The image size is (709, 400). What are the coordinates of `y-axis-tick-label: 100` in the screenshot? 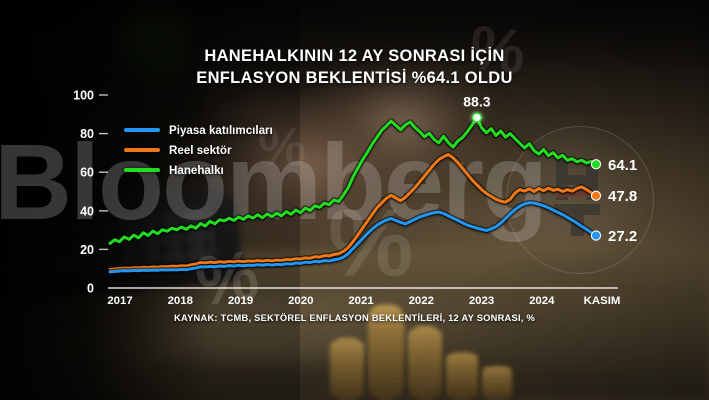 It's located at (83, 96).